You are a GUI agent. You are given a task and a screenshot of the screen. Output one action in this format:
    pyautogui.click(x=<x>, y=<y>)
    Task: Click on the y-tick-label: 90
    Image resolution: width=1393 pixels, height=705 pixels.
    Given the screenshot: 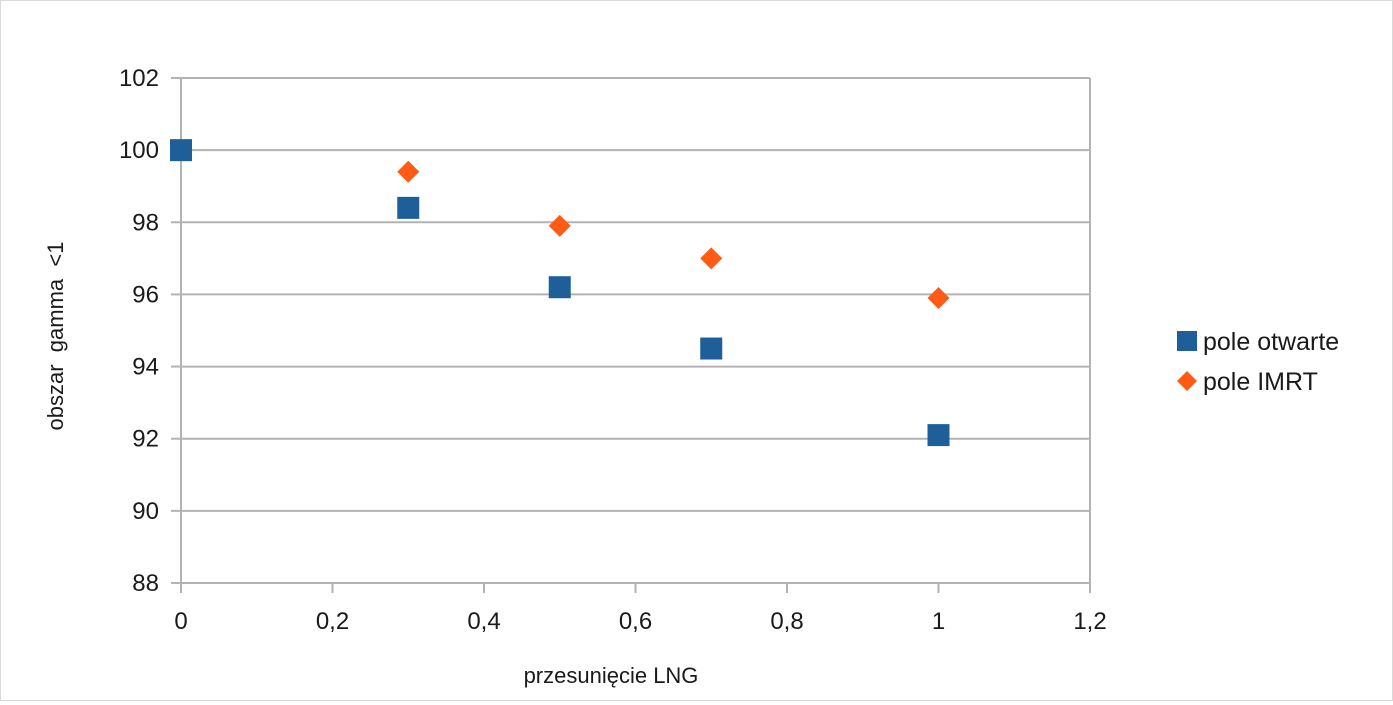 What is the action you would take?
    pyautogui.click(x=145, y=511)
    